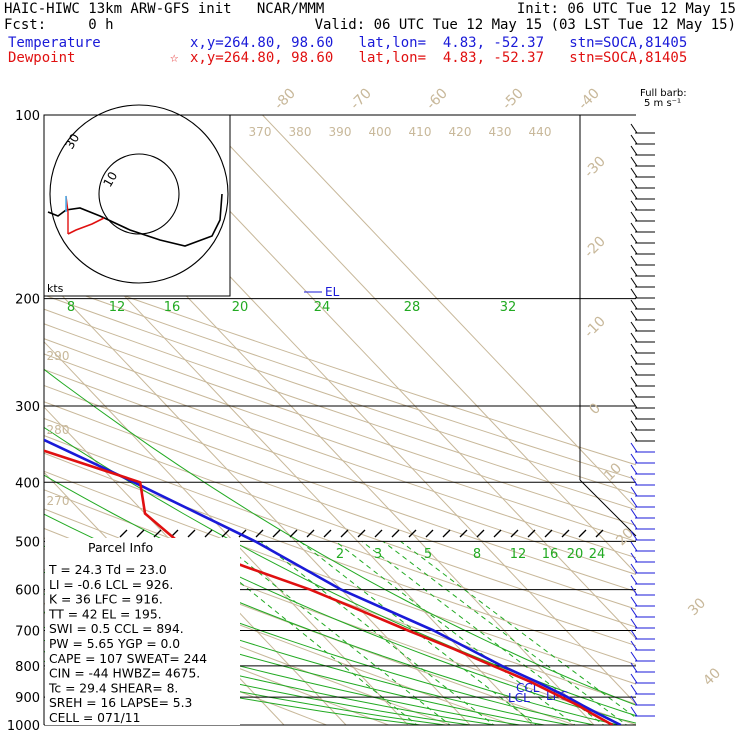 This screenshot has height=740, width=740. What do you see at coordinates (380, 132) in the screenshot?
I see `theta-label: 400` at bounding box center [380, 132].